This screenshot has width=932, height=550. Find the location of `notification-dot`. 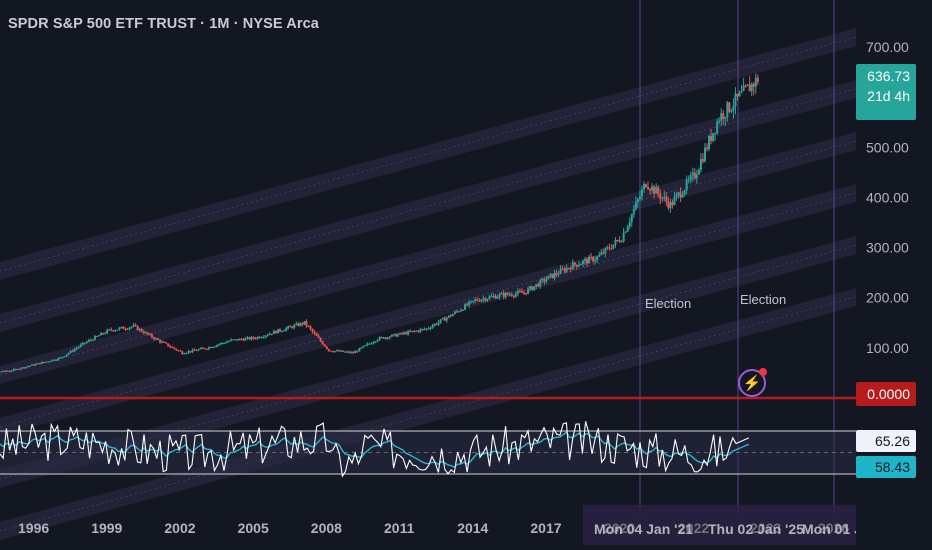

notification-dot is located at coordinates (763, 372).